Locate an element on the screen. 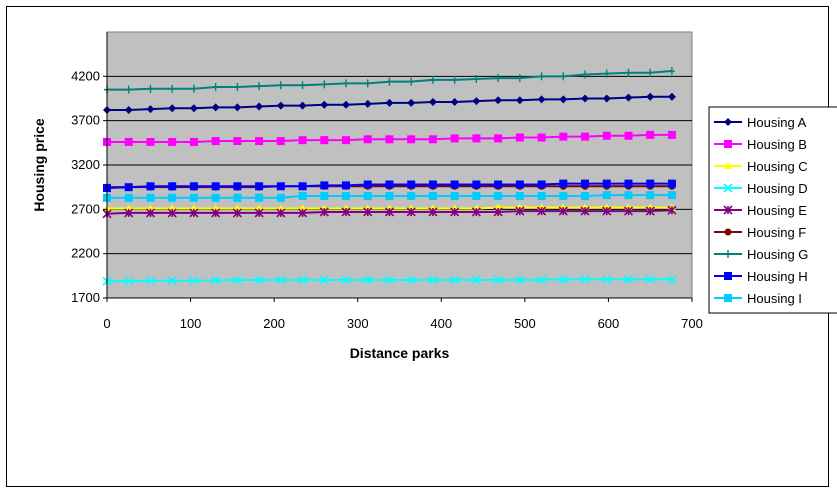 The width and height of the screenshot is (837, 494). series-housing-d is located at coordinates (389, 280).